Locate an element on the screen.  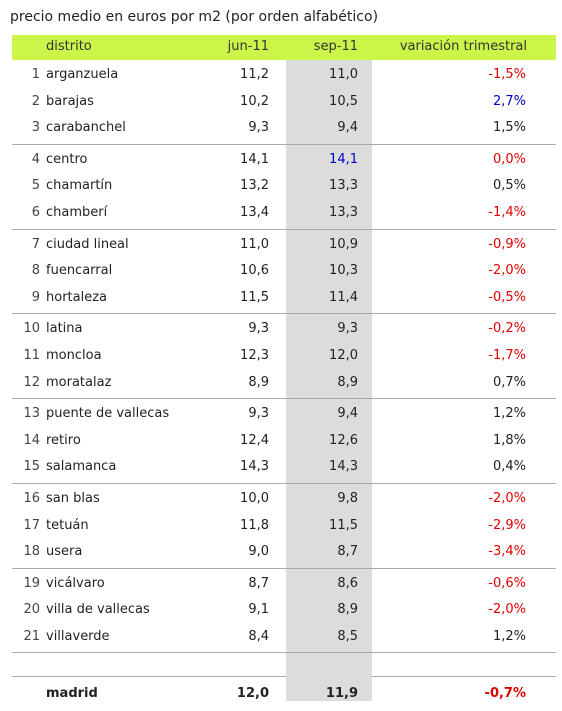
table-row: 19 vicálvaro 8,7 8,6 -0,6% is located at coordinates (284, 584).